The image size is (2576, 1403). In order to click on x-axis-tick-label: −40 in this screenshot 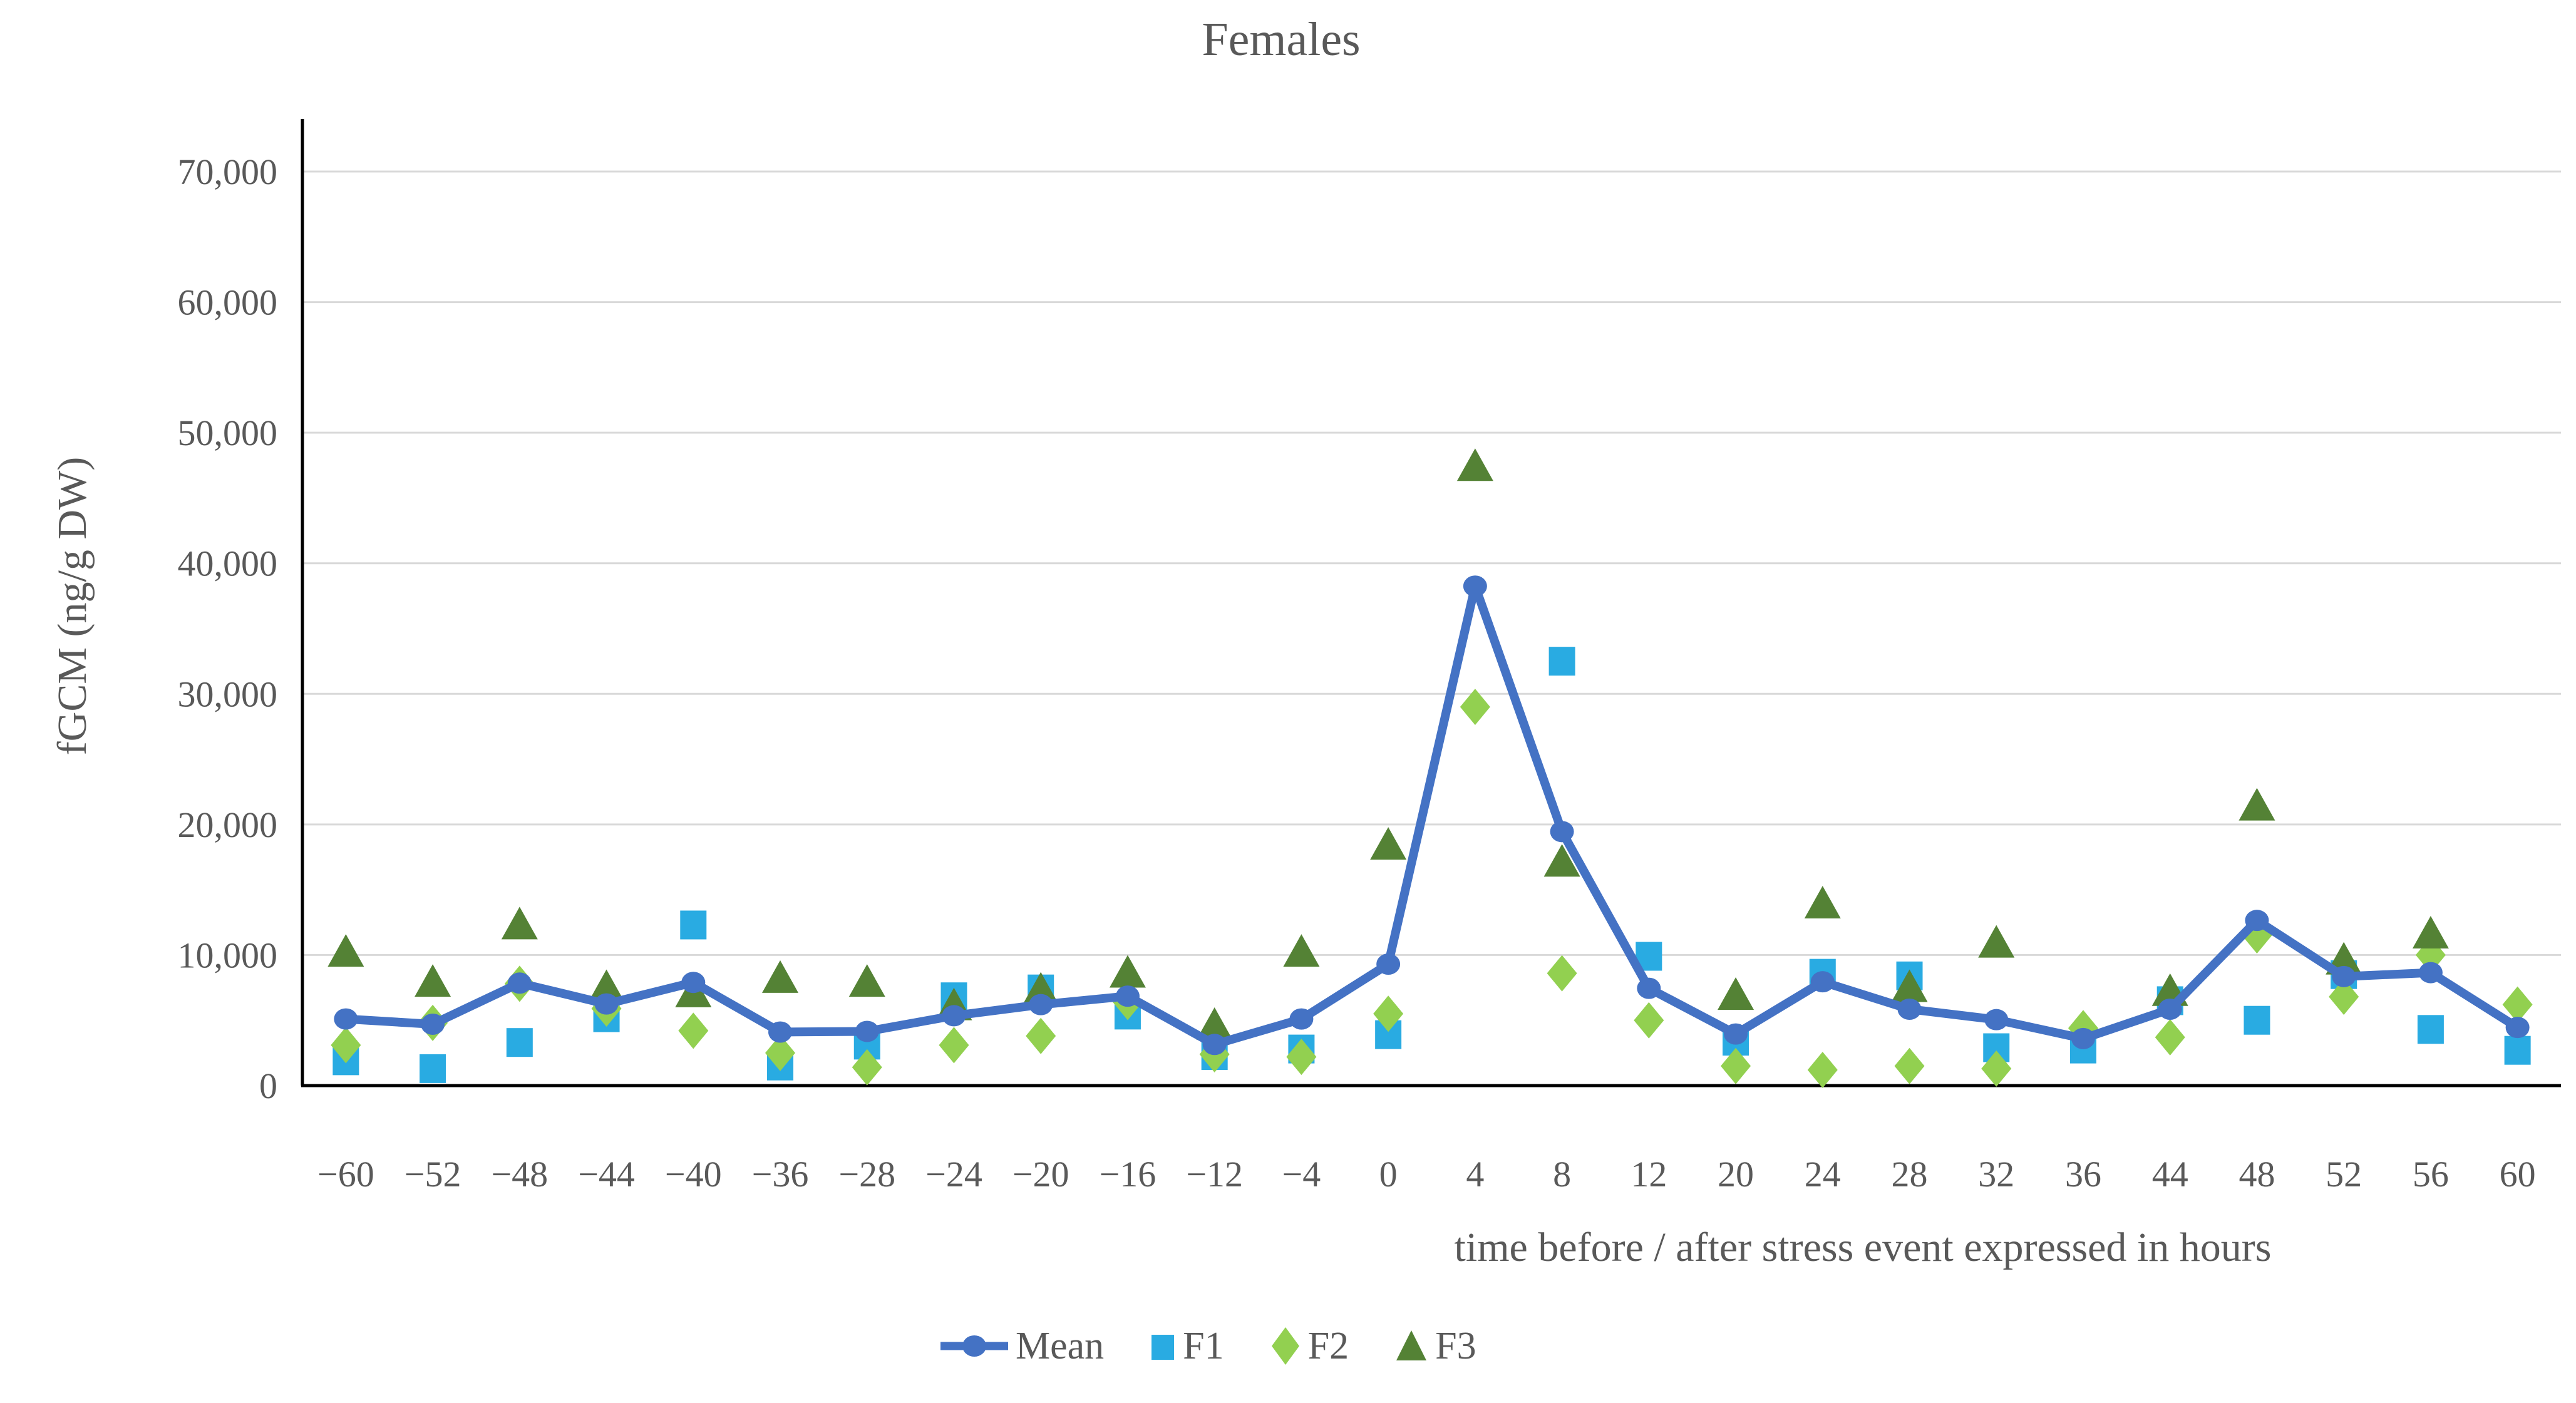, I will do `click(694, 1174)`.